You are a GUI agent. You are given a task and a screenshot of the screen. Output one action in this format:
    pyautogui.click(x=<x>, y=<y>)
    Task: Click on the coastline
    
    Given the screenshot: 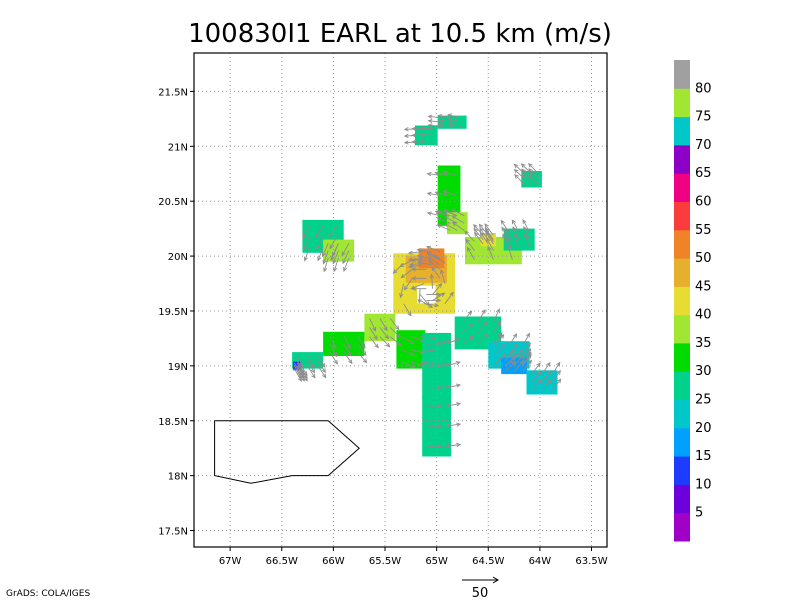 What is the action you would take?
    pyautogui.click(x=287, y=452)
    